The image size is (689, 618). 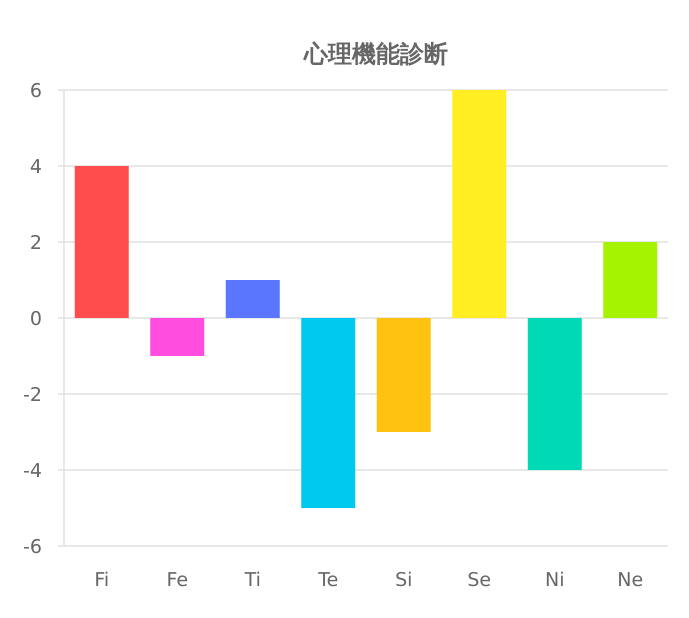 What do you see at coordinates (36, 91) in the screenshot?
I see `y-tick-label: 6` at bounding box center [36, 91].